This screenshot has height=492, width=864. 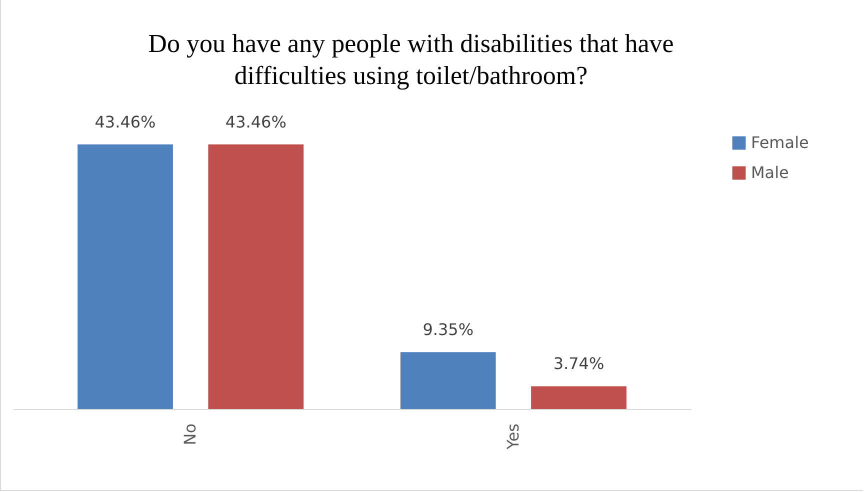 I want to click on chart-title: Do you have any people with disabilities that have difficulties using toilet/bathroom?, so click(x=411, y=60).